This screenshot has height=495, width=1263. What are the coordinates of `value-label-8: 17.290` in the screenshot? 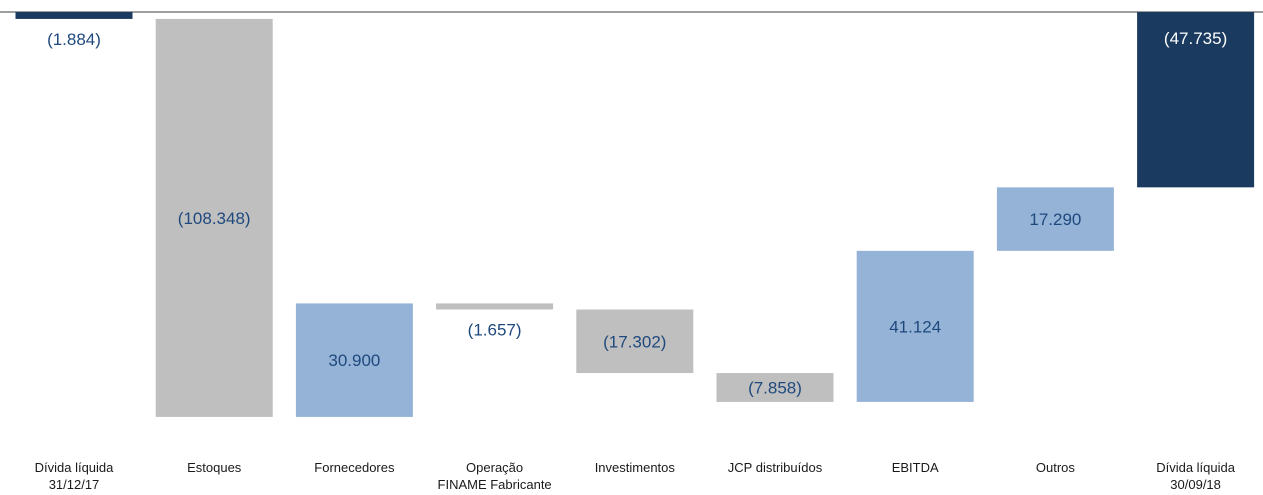 It's located at (1055, 219).